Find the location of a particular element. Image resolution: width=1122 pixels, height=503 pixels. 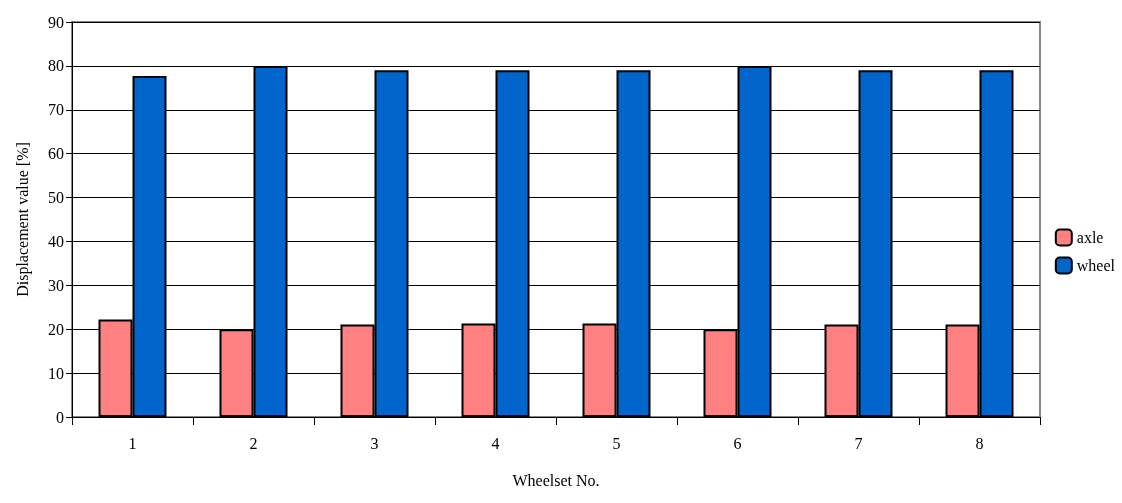

y-tick-label: 60 is located at coordinates (56, 154).